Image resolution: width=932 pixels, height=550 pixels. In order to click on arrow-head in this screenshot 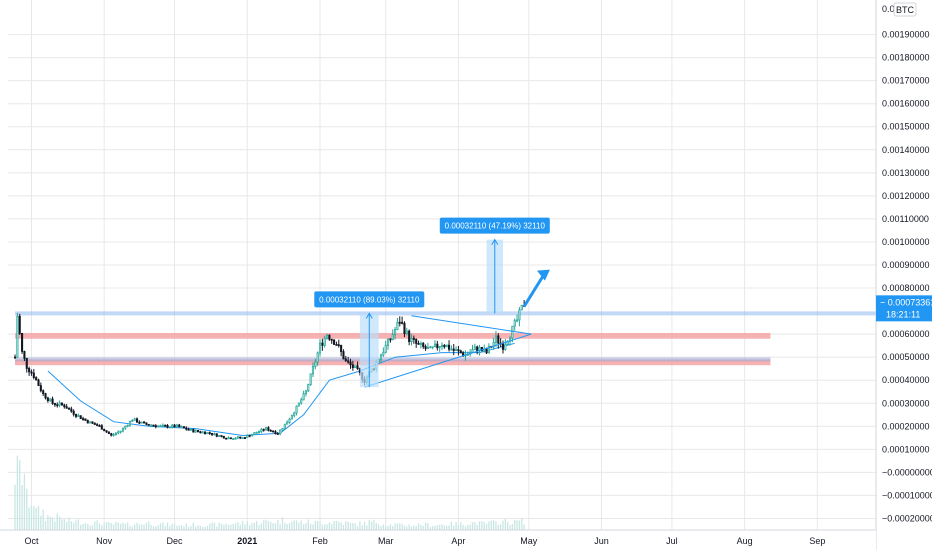, I will do `click(543, 275)`.